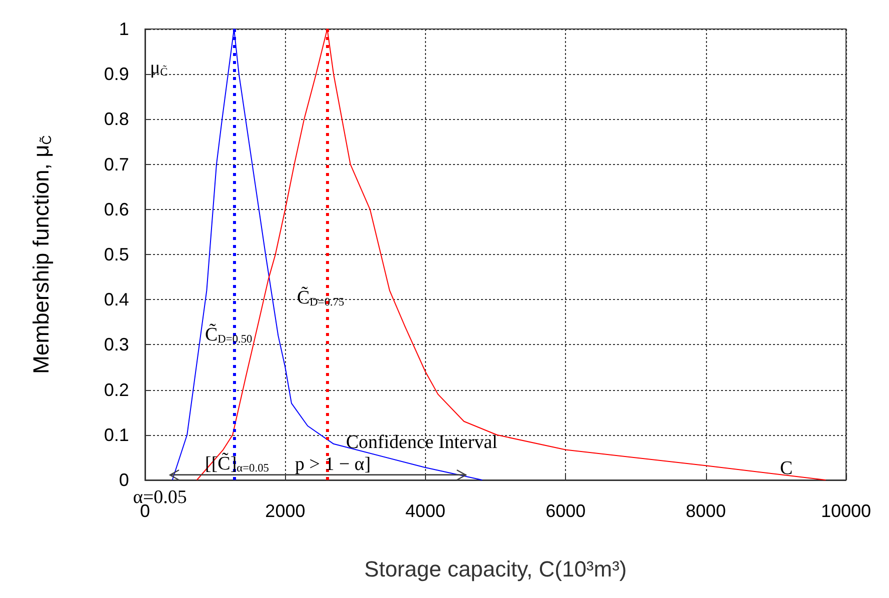  I want to click on x-axis-title: Storage capacity, C(10³m³), so click(495, 569).